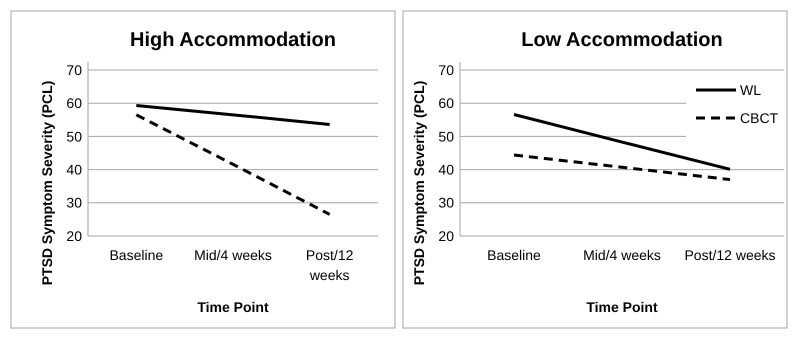 This screenshot has height=339, width=800. What do you see at coordinates (759, 118) in the screenshot?
I see `legend-label: CBCT` at bounding box center [759, 118].